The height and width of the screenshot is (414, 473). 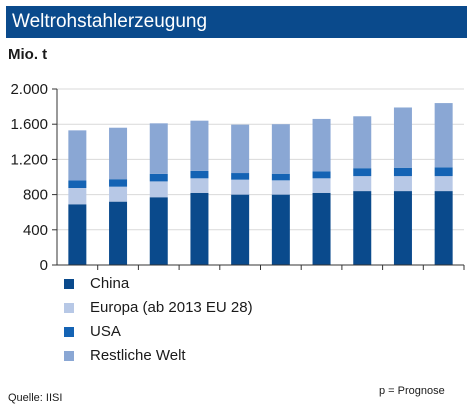 What do you see at coordinates (69, 356) in the screenshot?
I see `legend-swatch-restliche-welt` at bounding box center [69, 356].